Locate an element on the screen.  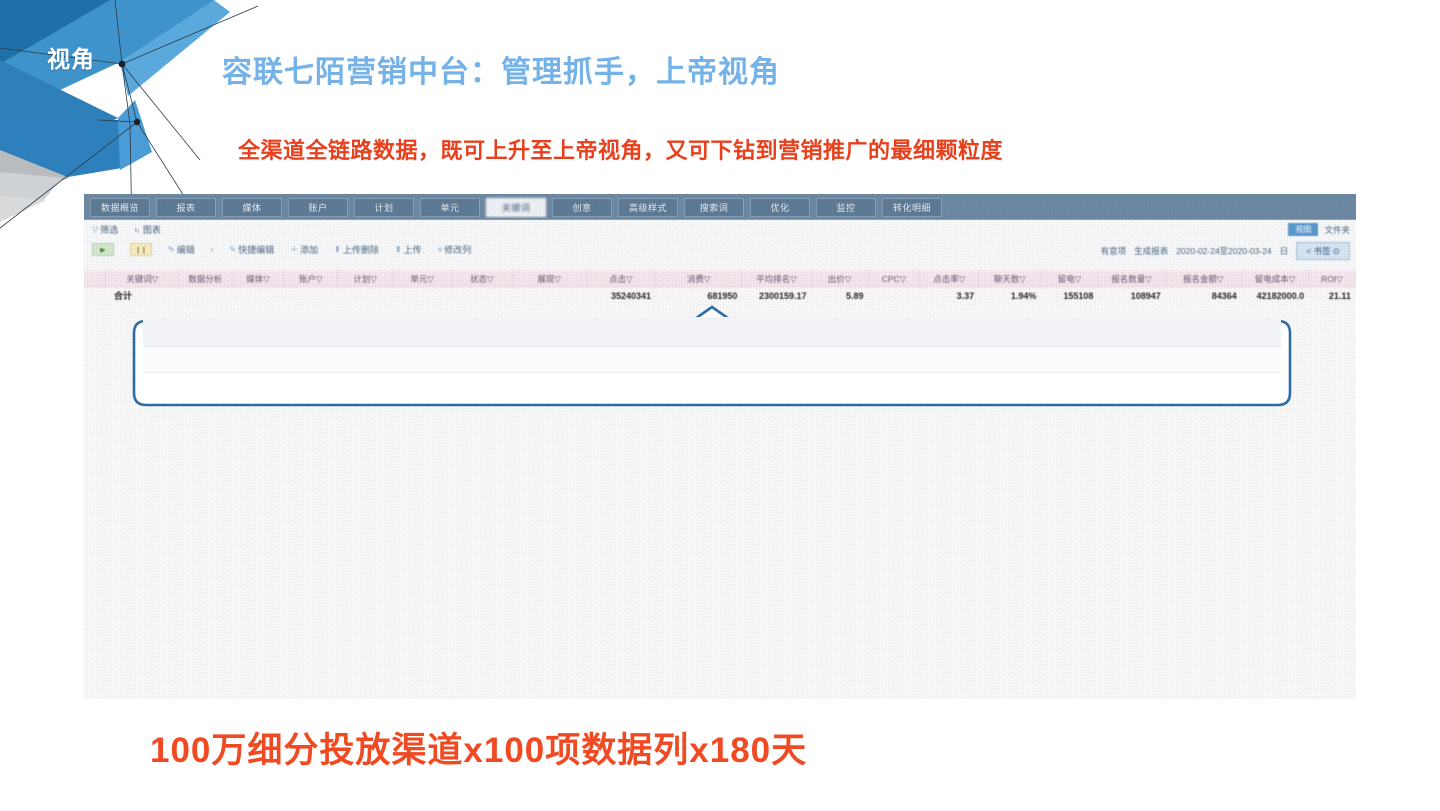
pencil-icon: ✎ is located at coordinates (171, 249).